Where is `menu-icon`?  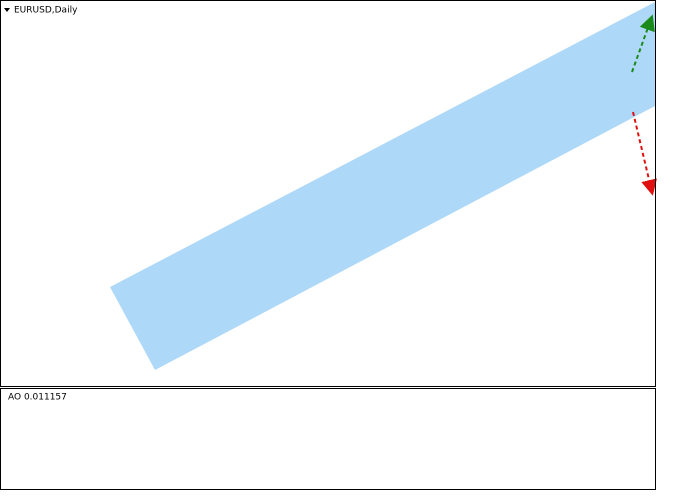
menu-icon is located at coordinates (7, 10).